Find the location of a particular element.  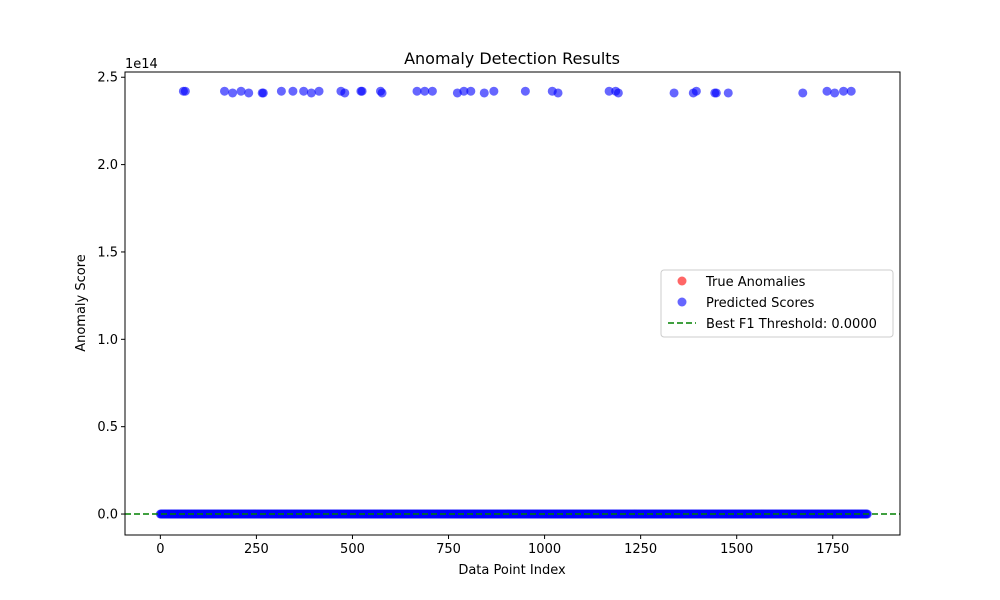

x-tick-label: 1500 is located at coordinates (736, 549).